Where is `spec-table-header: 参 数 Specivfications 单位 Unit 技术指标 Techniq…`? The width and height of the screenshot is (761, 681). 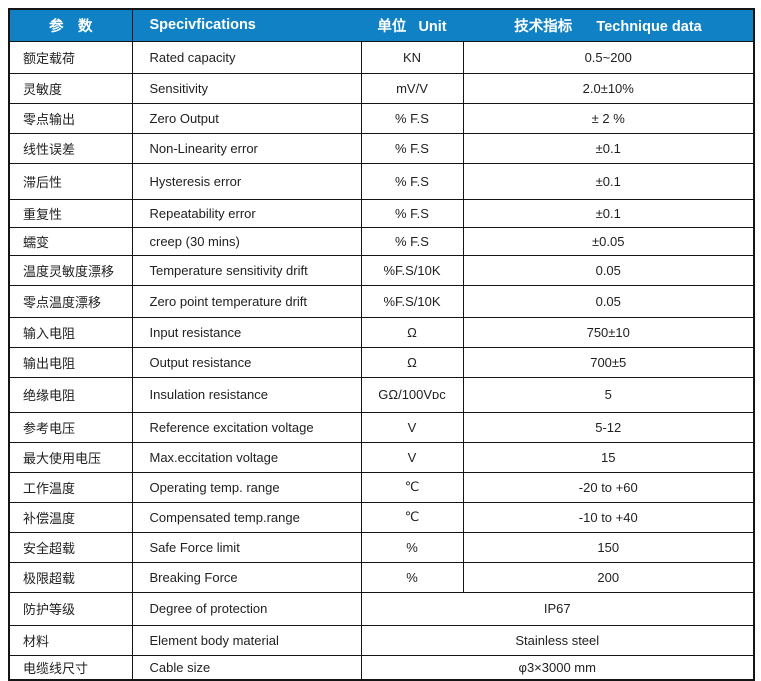
spec-table-header: 参 数 Specivfications 单位 Unit 技术指标 Techniq… is located at coordinates (381, 25).